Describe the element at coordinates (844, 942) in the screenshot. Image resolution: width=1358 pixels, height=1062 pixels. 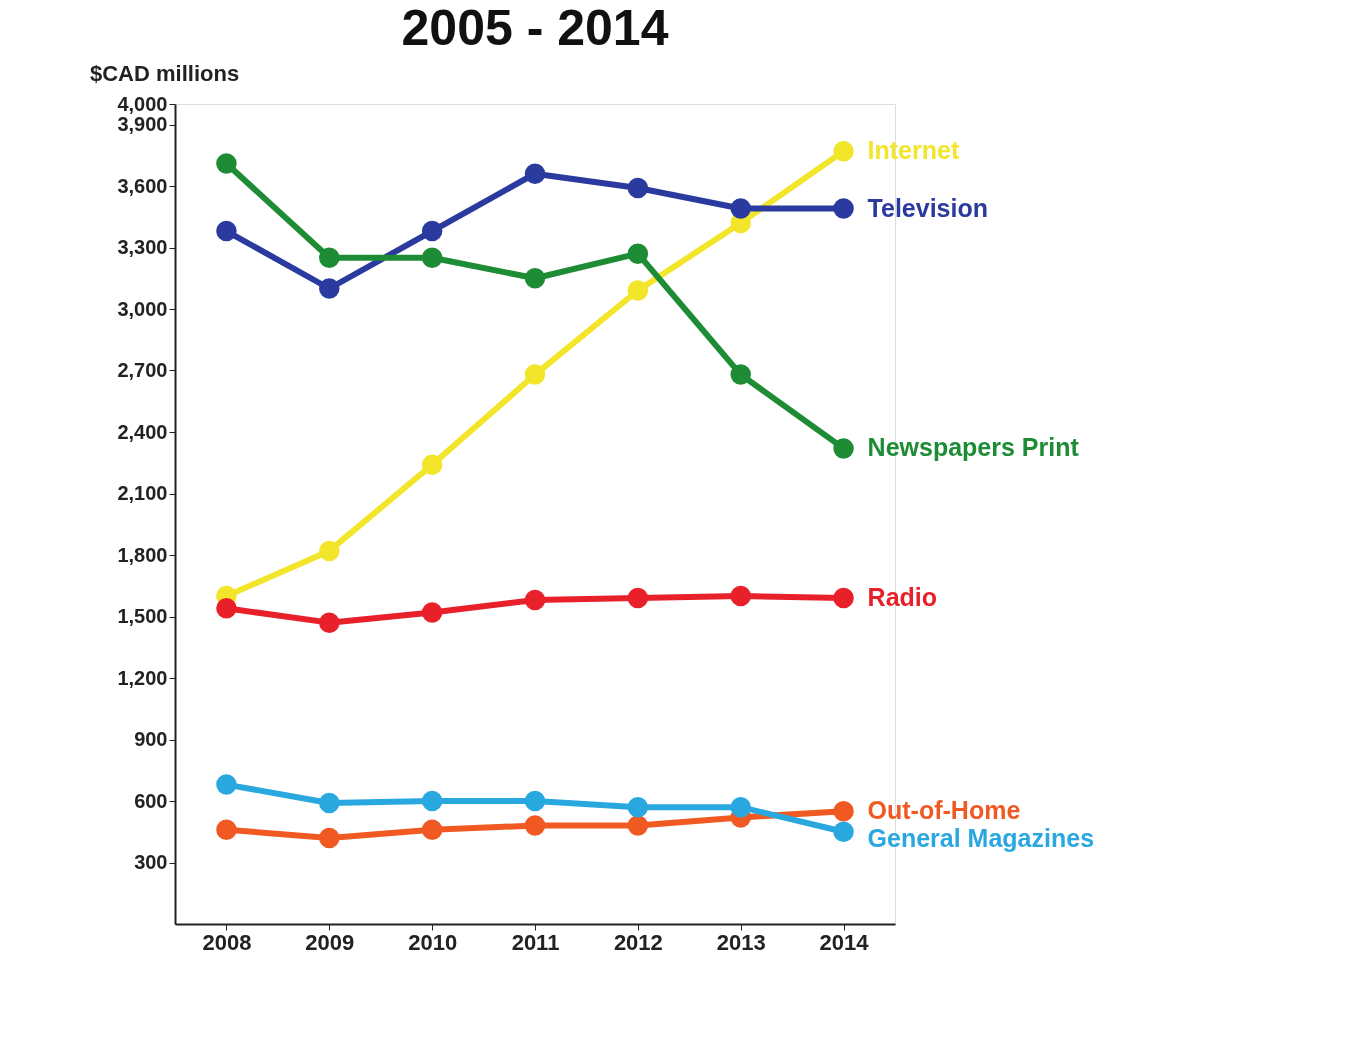
I see `x-tick-label: 2014` at that location.